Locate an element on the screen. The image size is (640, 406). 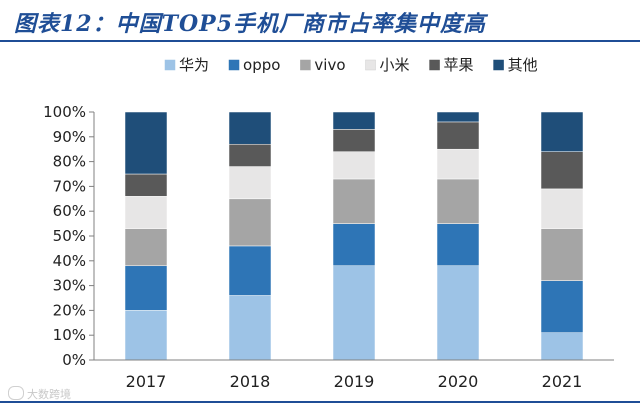
legend-swatch-小米 is located at coordinates (370, 65).